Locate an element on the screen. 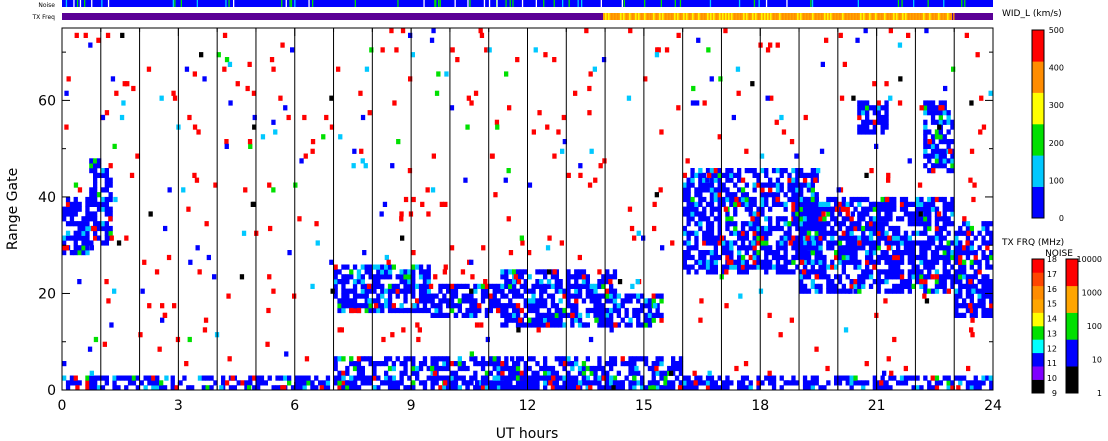 The image size is (1108, 441). colorbar-txfreq-tick-label: 10 is located at coordinates (1052, 378).